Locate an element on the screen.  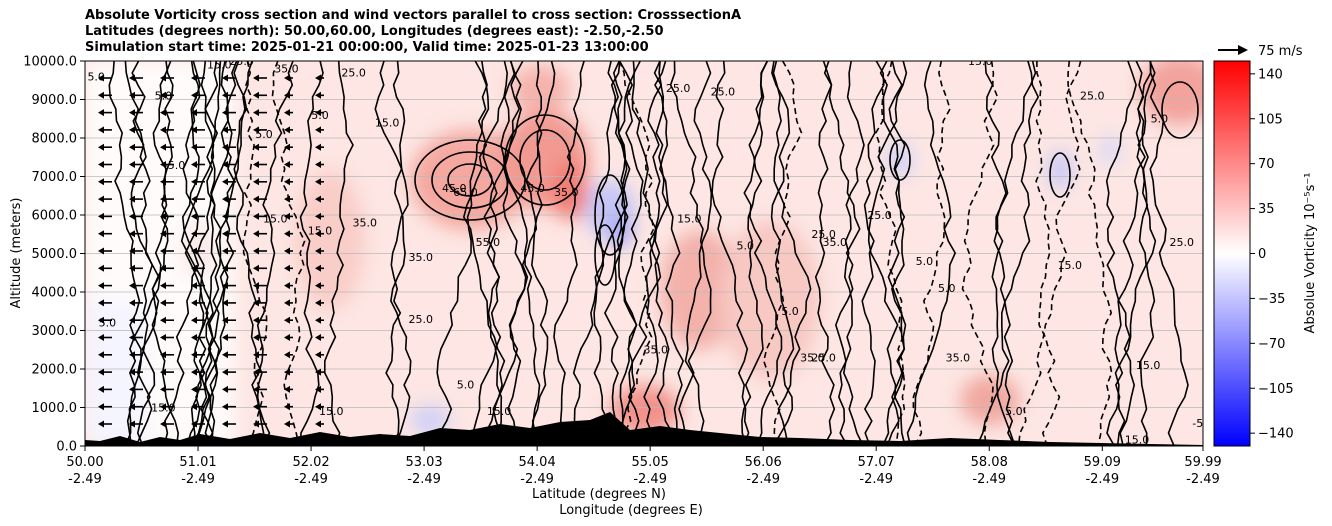
colorbar-tick-label: −140 is located at coordinates (1276, 434).